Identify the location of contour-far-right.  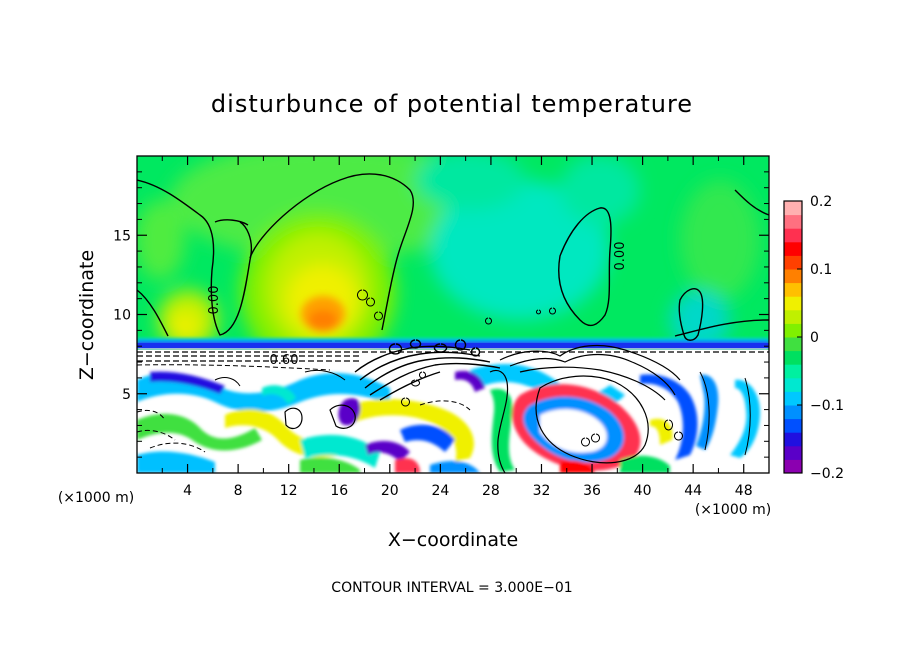
(691, 314).